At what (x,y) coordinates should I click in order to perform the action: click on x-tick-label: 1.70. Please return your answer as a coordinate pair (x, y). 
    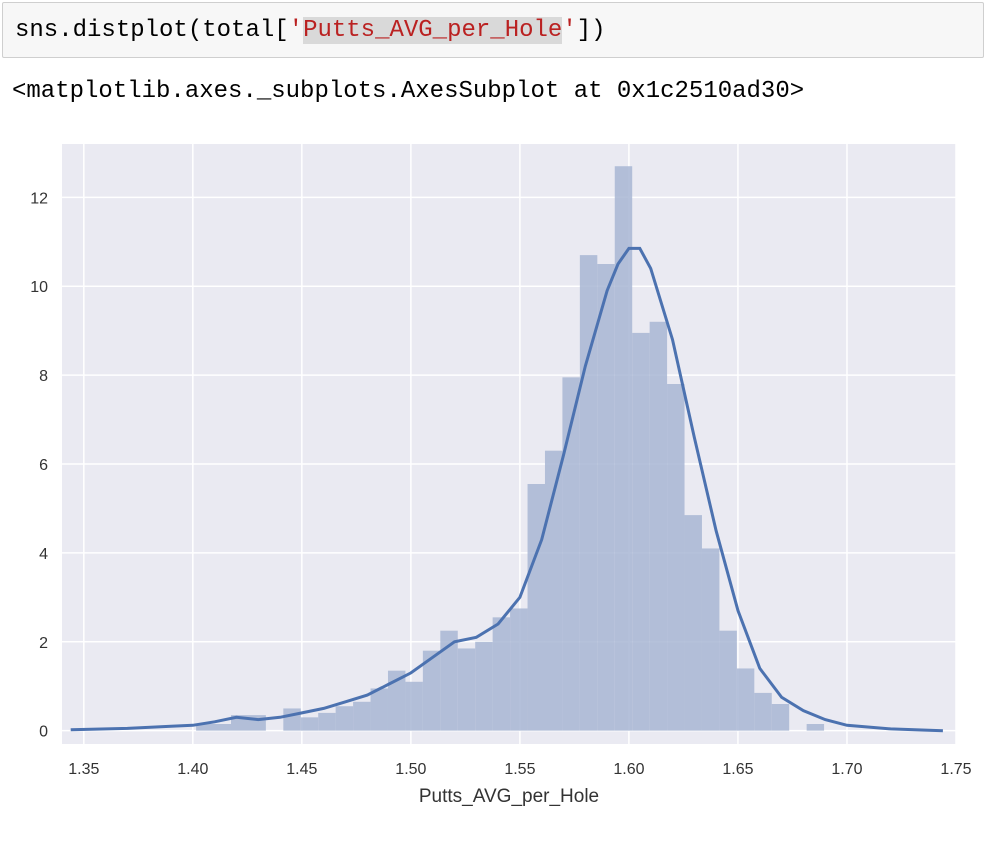
    Looking at the image, I should click on (846, 769).